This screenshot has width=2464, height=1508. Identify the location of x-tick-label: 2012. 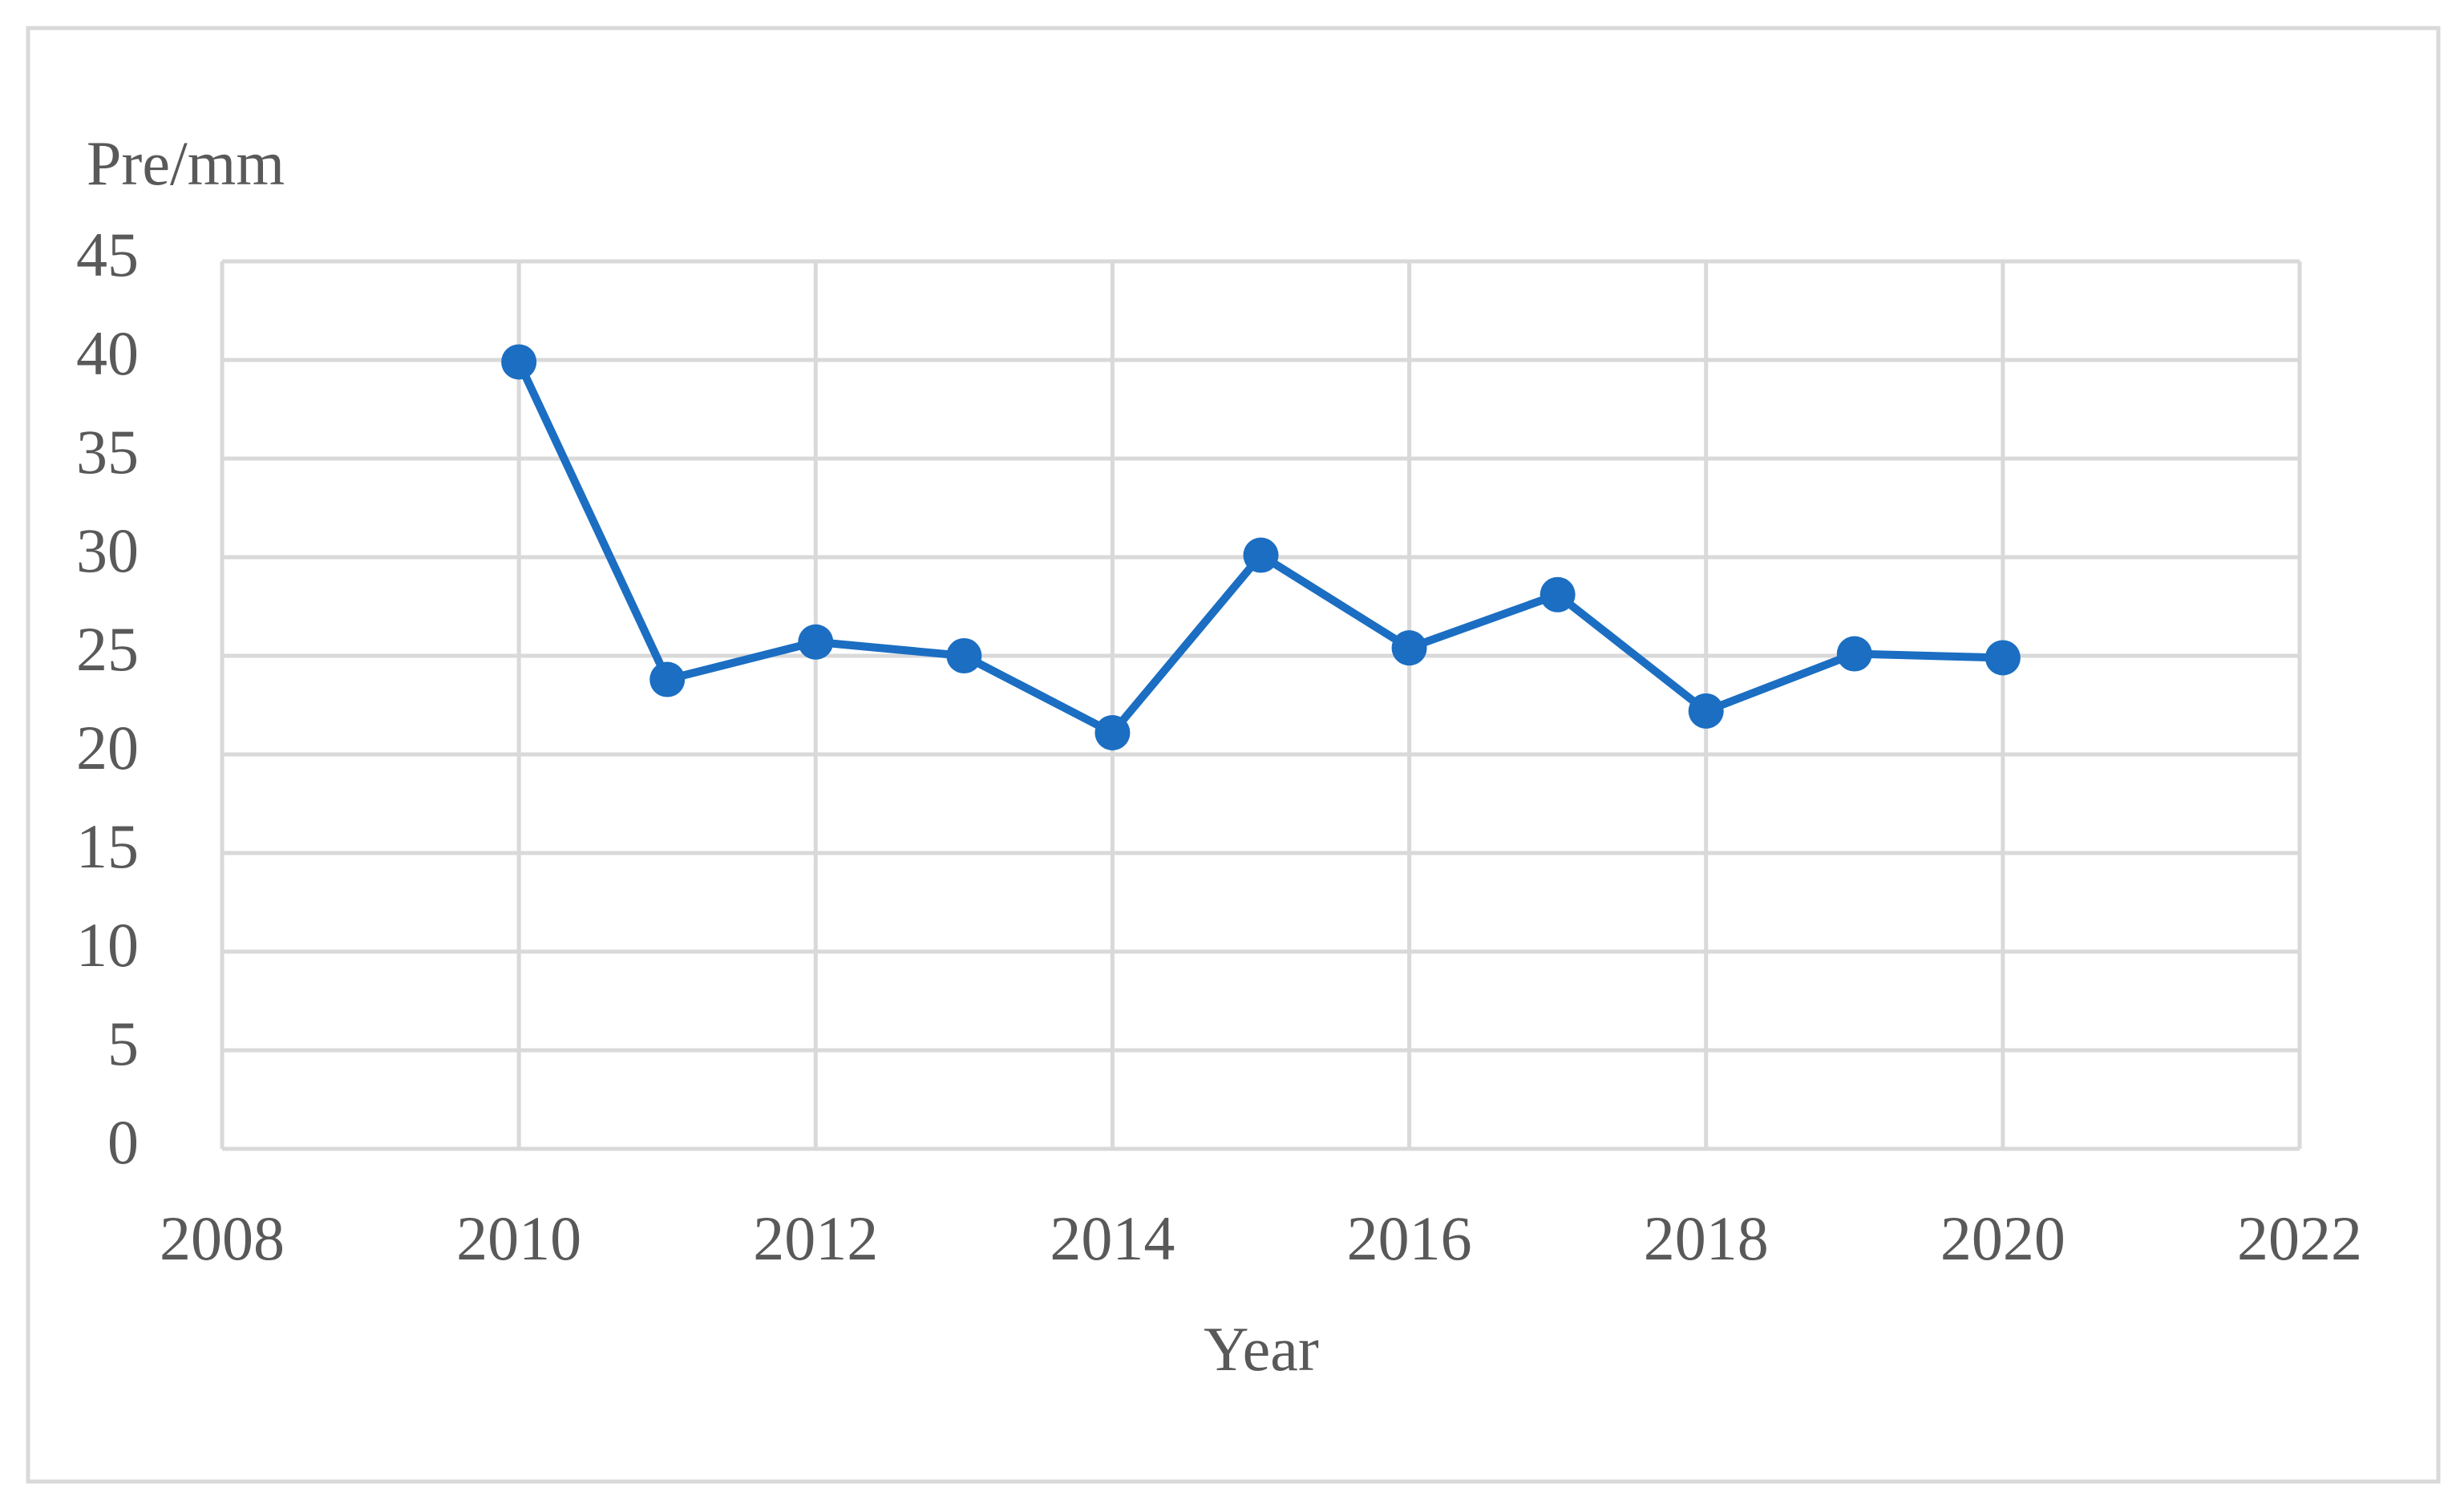
(815, 1238).